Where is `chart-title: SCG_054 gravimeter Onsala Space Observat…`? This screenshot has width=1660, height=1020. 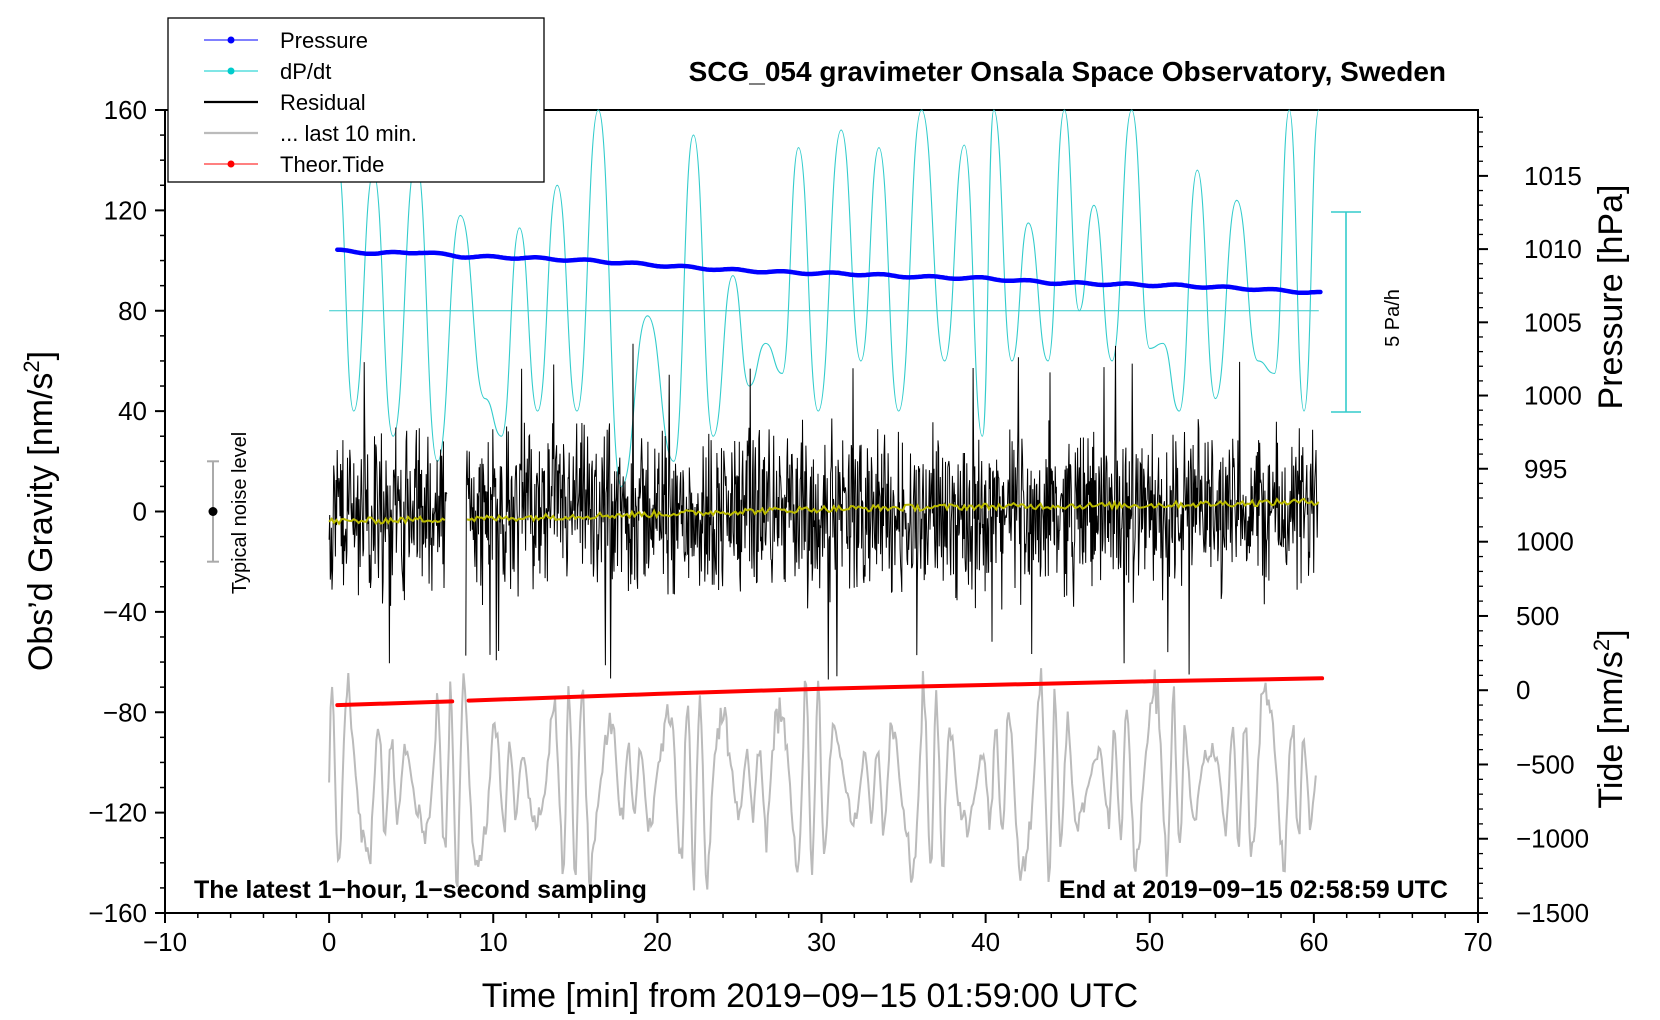 chart-title: SCG_054 gravimeter Onsala Space Observat… is located at coordinates (1067, 71).